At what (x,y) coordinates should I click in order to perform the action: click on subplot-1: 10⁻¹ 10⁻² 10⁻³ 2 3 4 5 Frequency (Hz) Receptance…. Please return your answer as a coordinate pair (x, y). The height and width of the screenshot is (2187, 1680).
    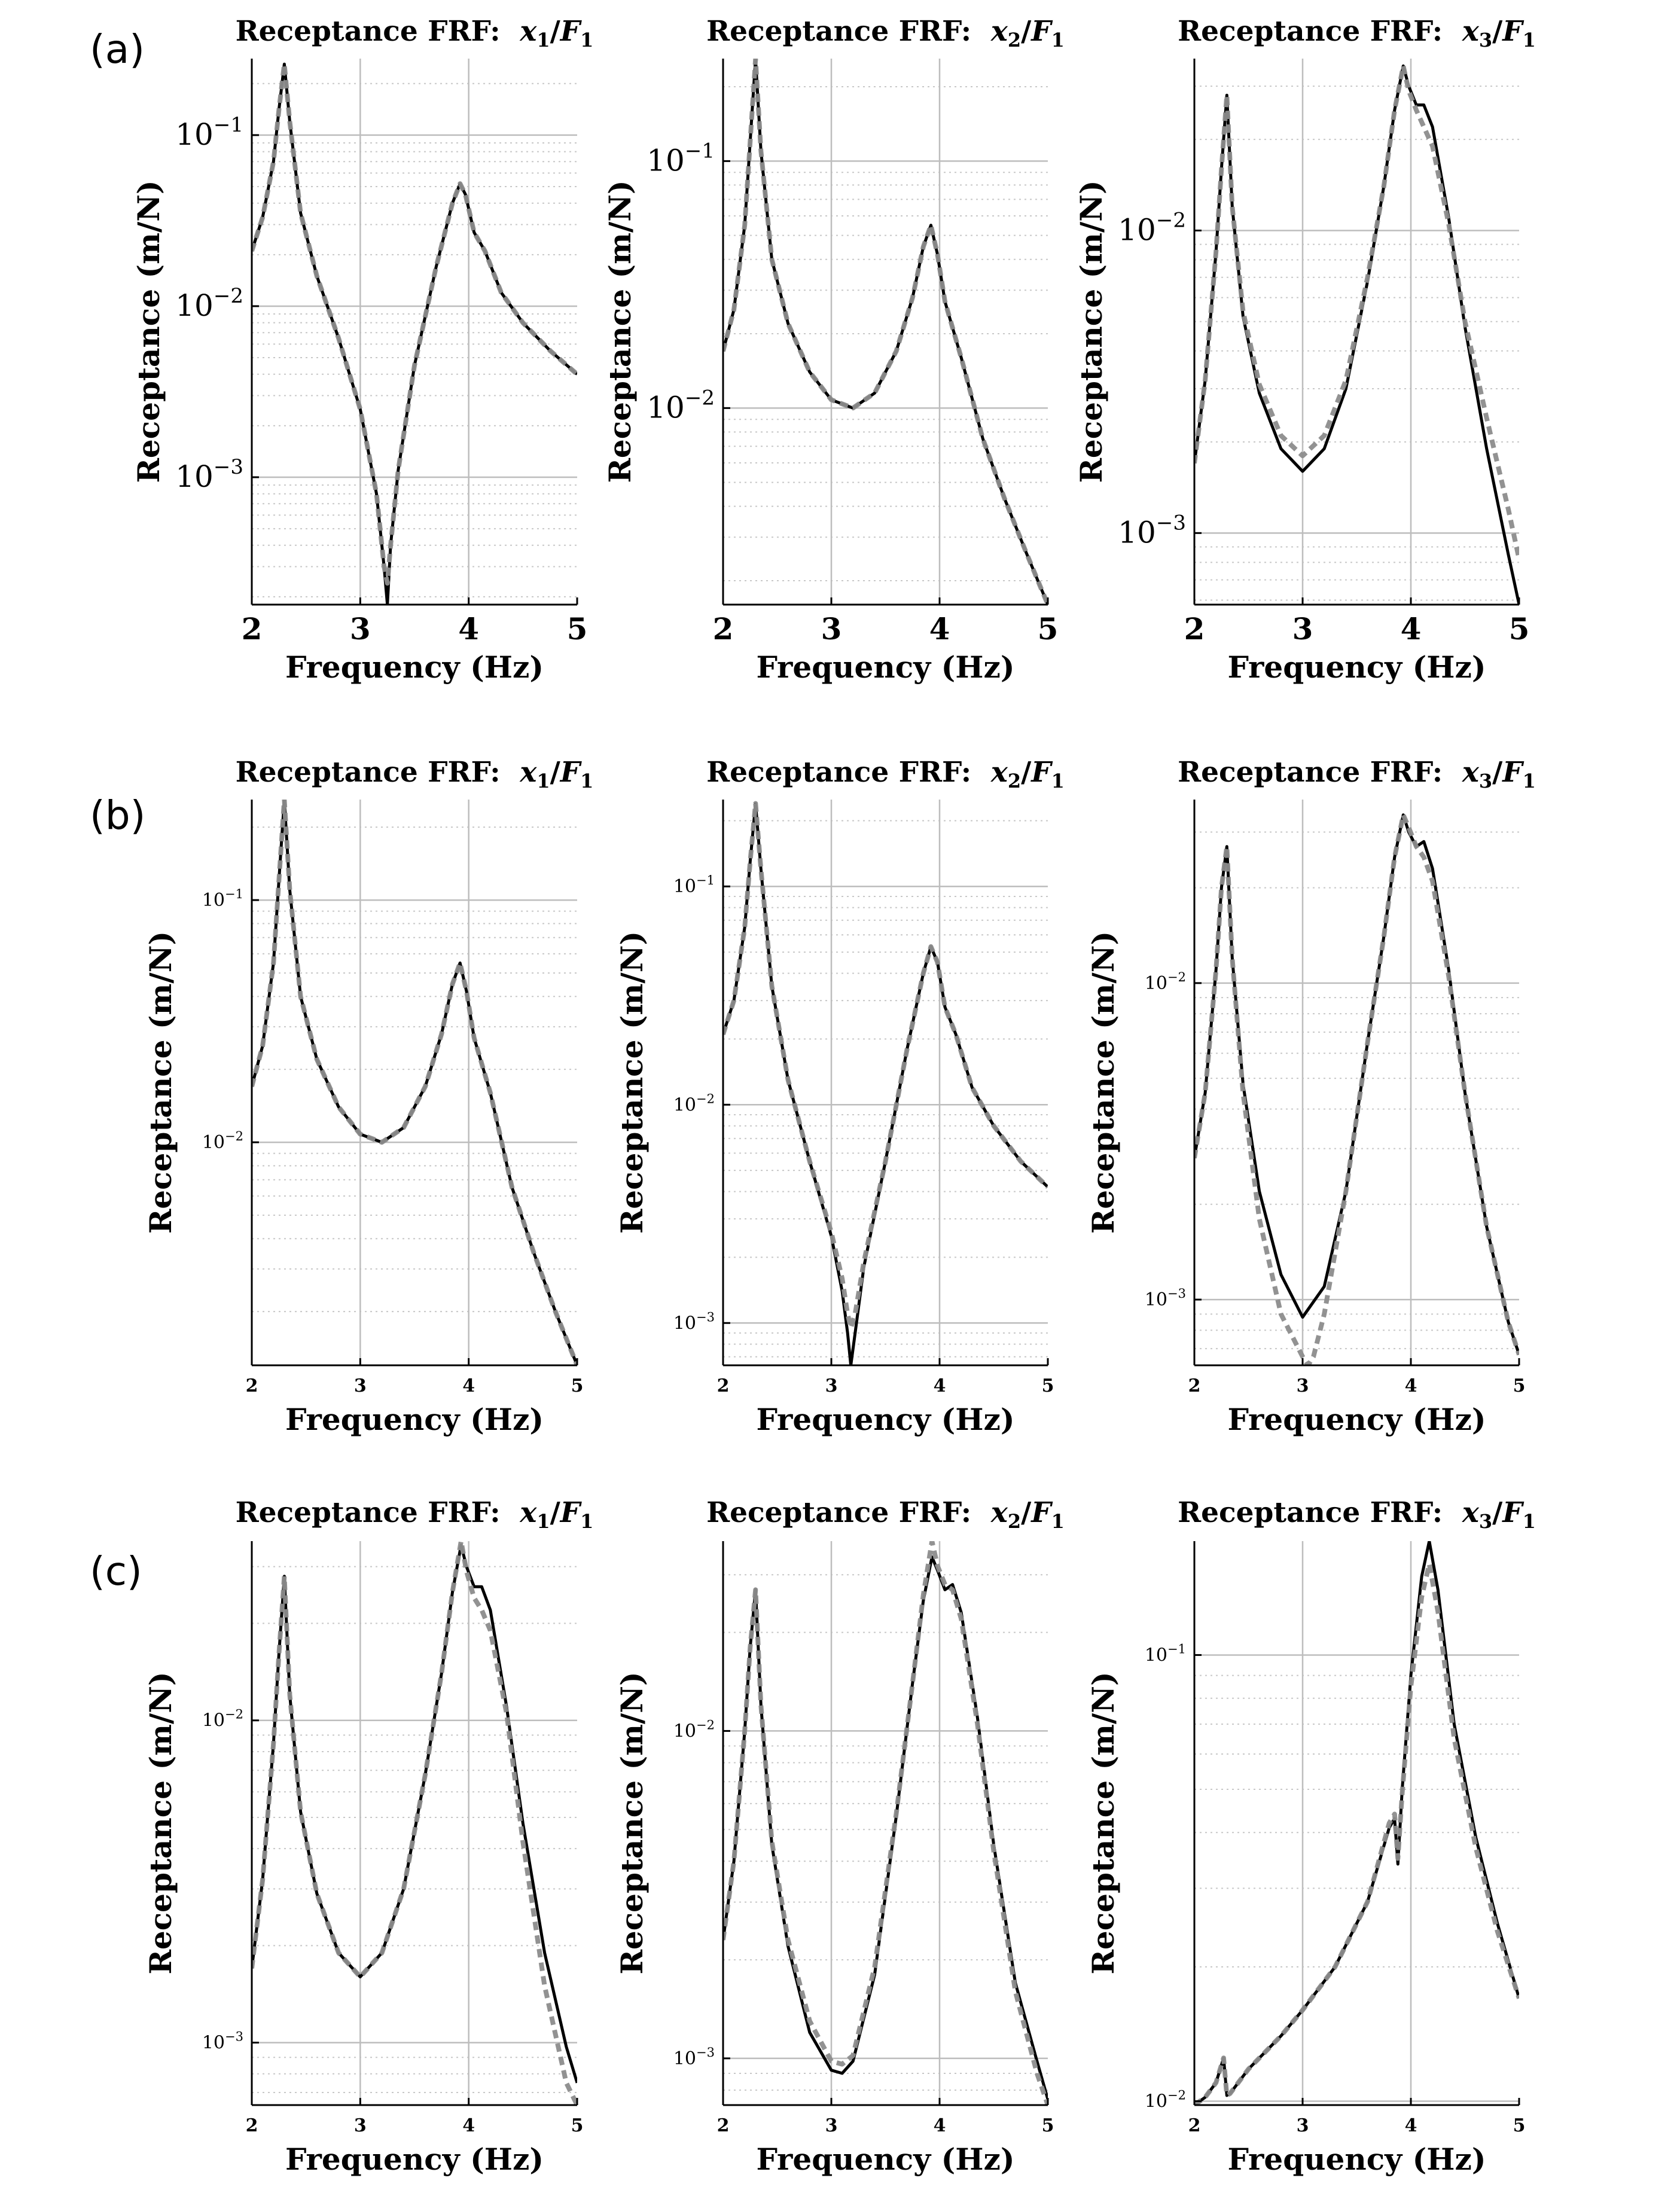
    Looking at the image, I should click on (341, 350).